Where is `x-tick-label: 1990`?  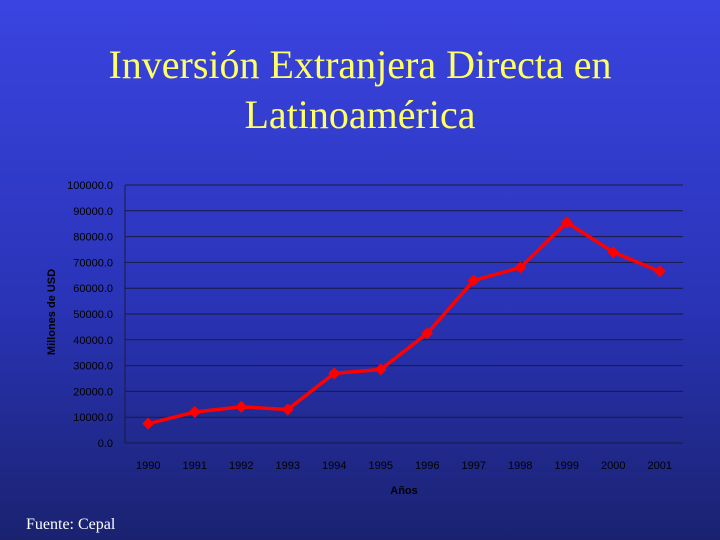
x-tick-label: 1990 is located at coordinates (148, 466).